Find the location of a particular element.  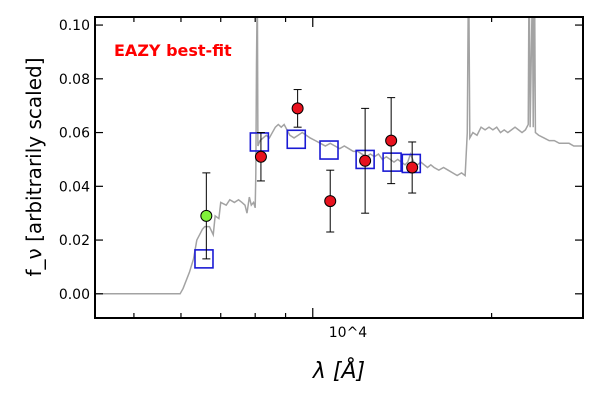

y-tick-label-0: 0.00 is located at coordinates (74, 295).